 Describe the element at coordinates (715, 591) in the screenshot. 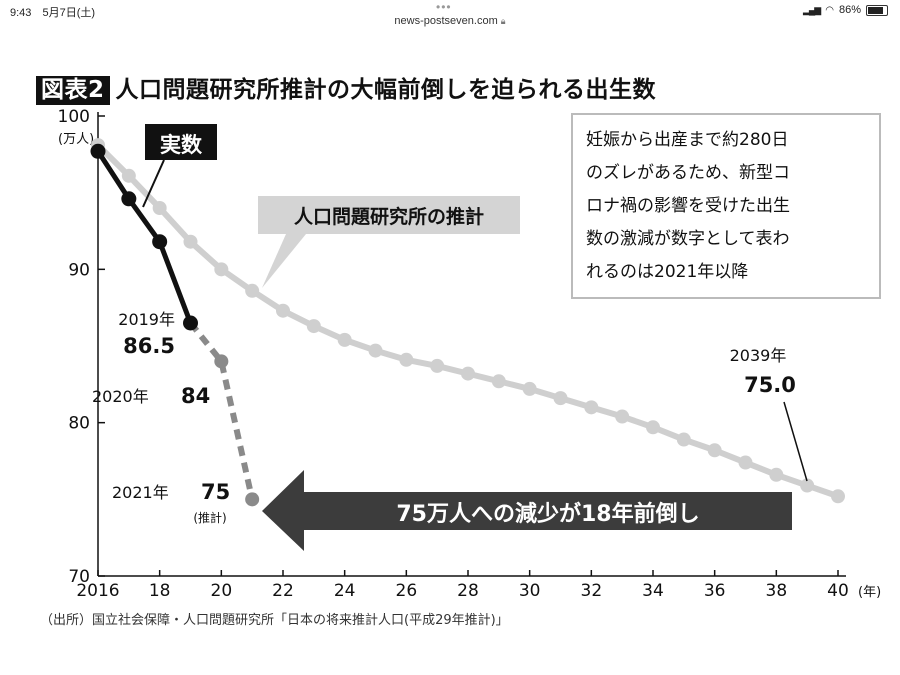

I see `x-tick-label: 36` at that location.